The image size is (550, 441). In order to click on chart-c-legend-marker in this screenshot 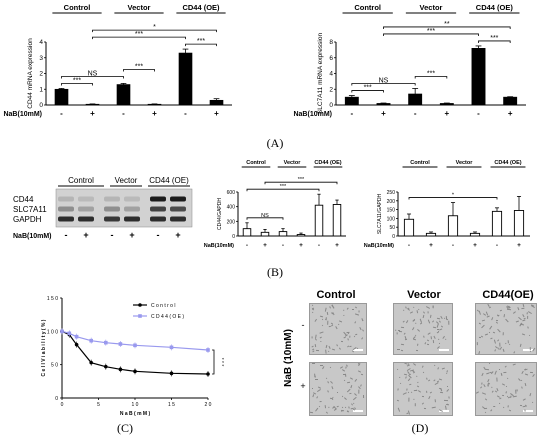, I will do `click(140, 316)`.